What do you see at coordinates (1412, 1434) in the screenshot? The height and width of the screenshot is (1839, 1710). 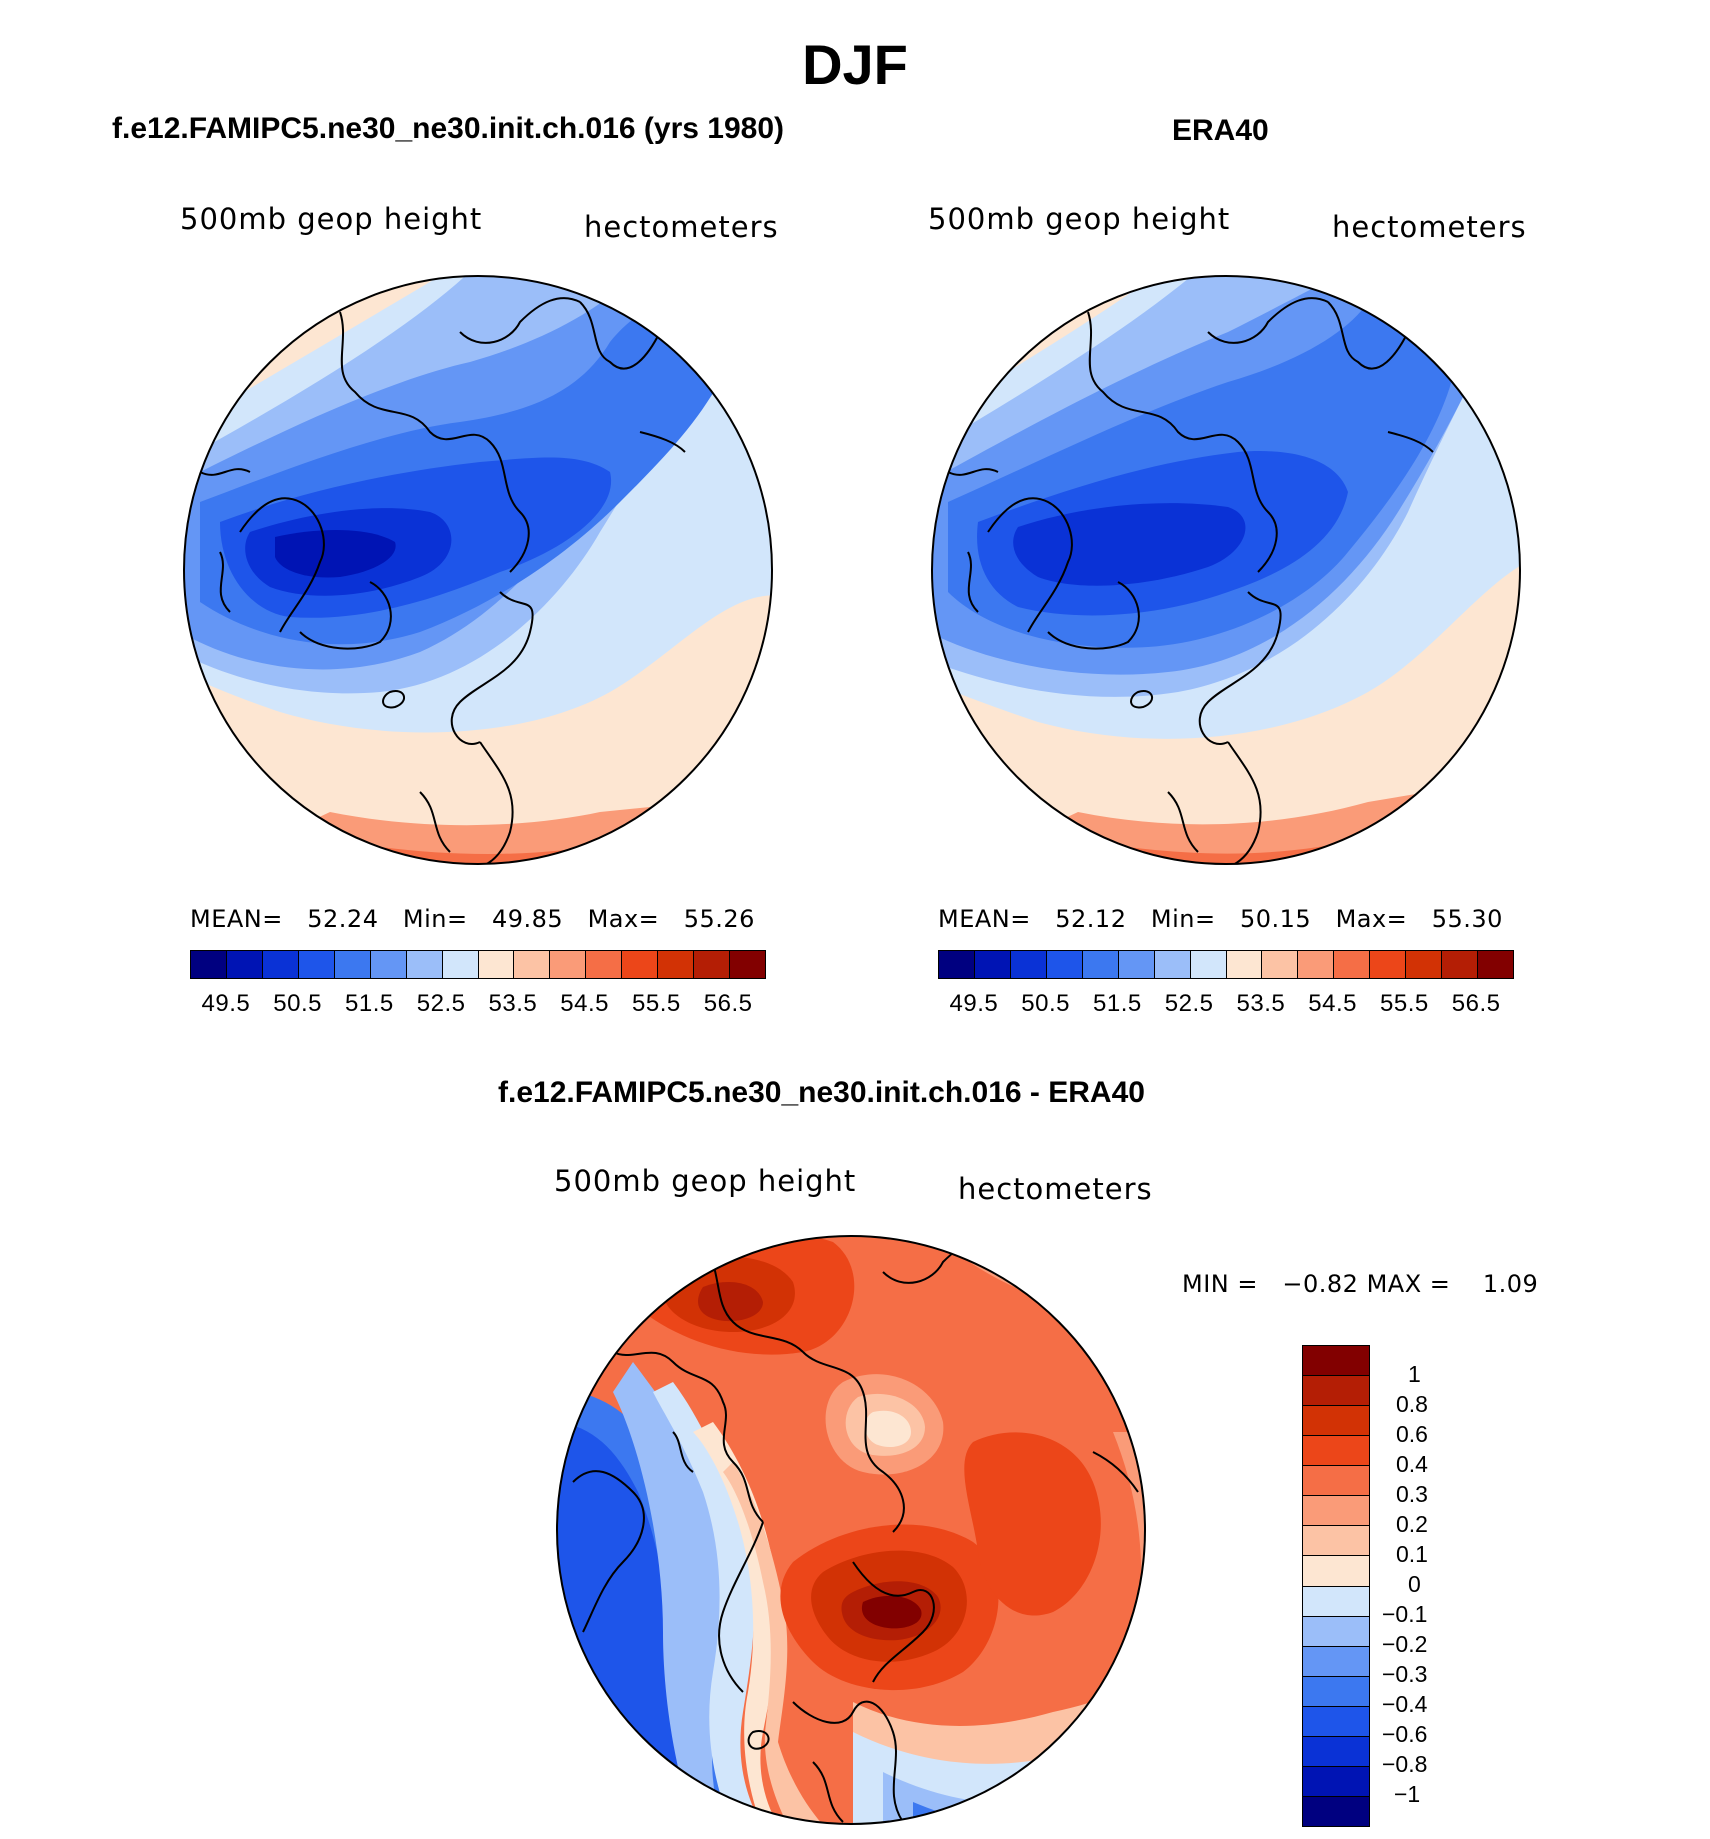 I see `colorbar-tick-label: 0.6` at bounding box center [1412, 1434].